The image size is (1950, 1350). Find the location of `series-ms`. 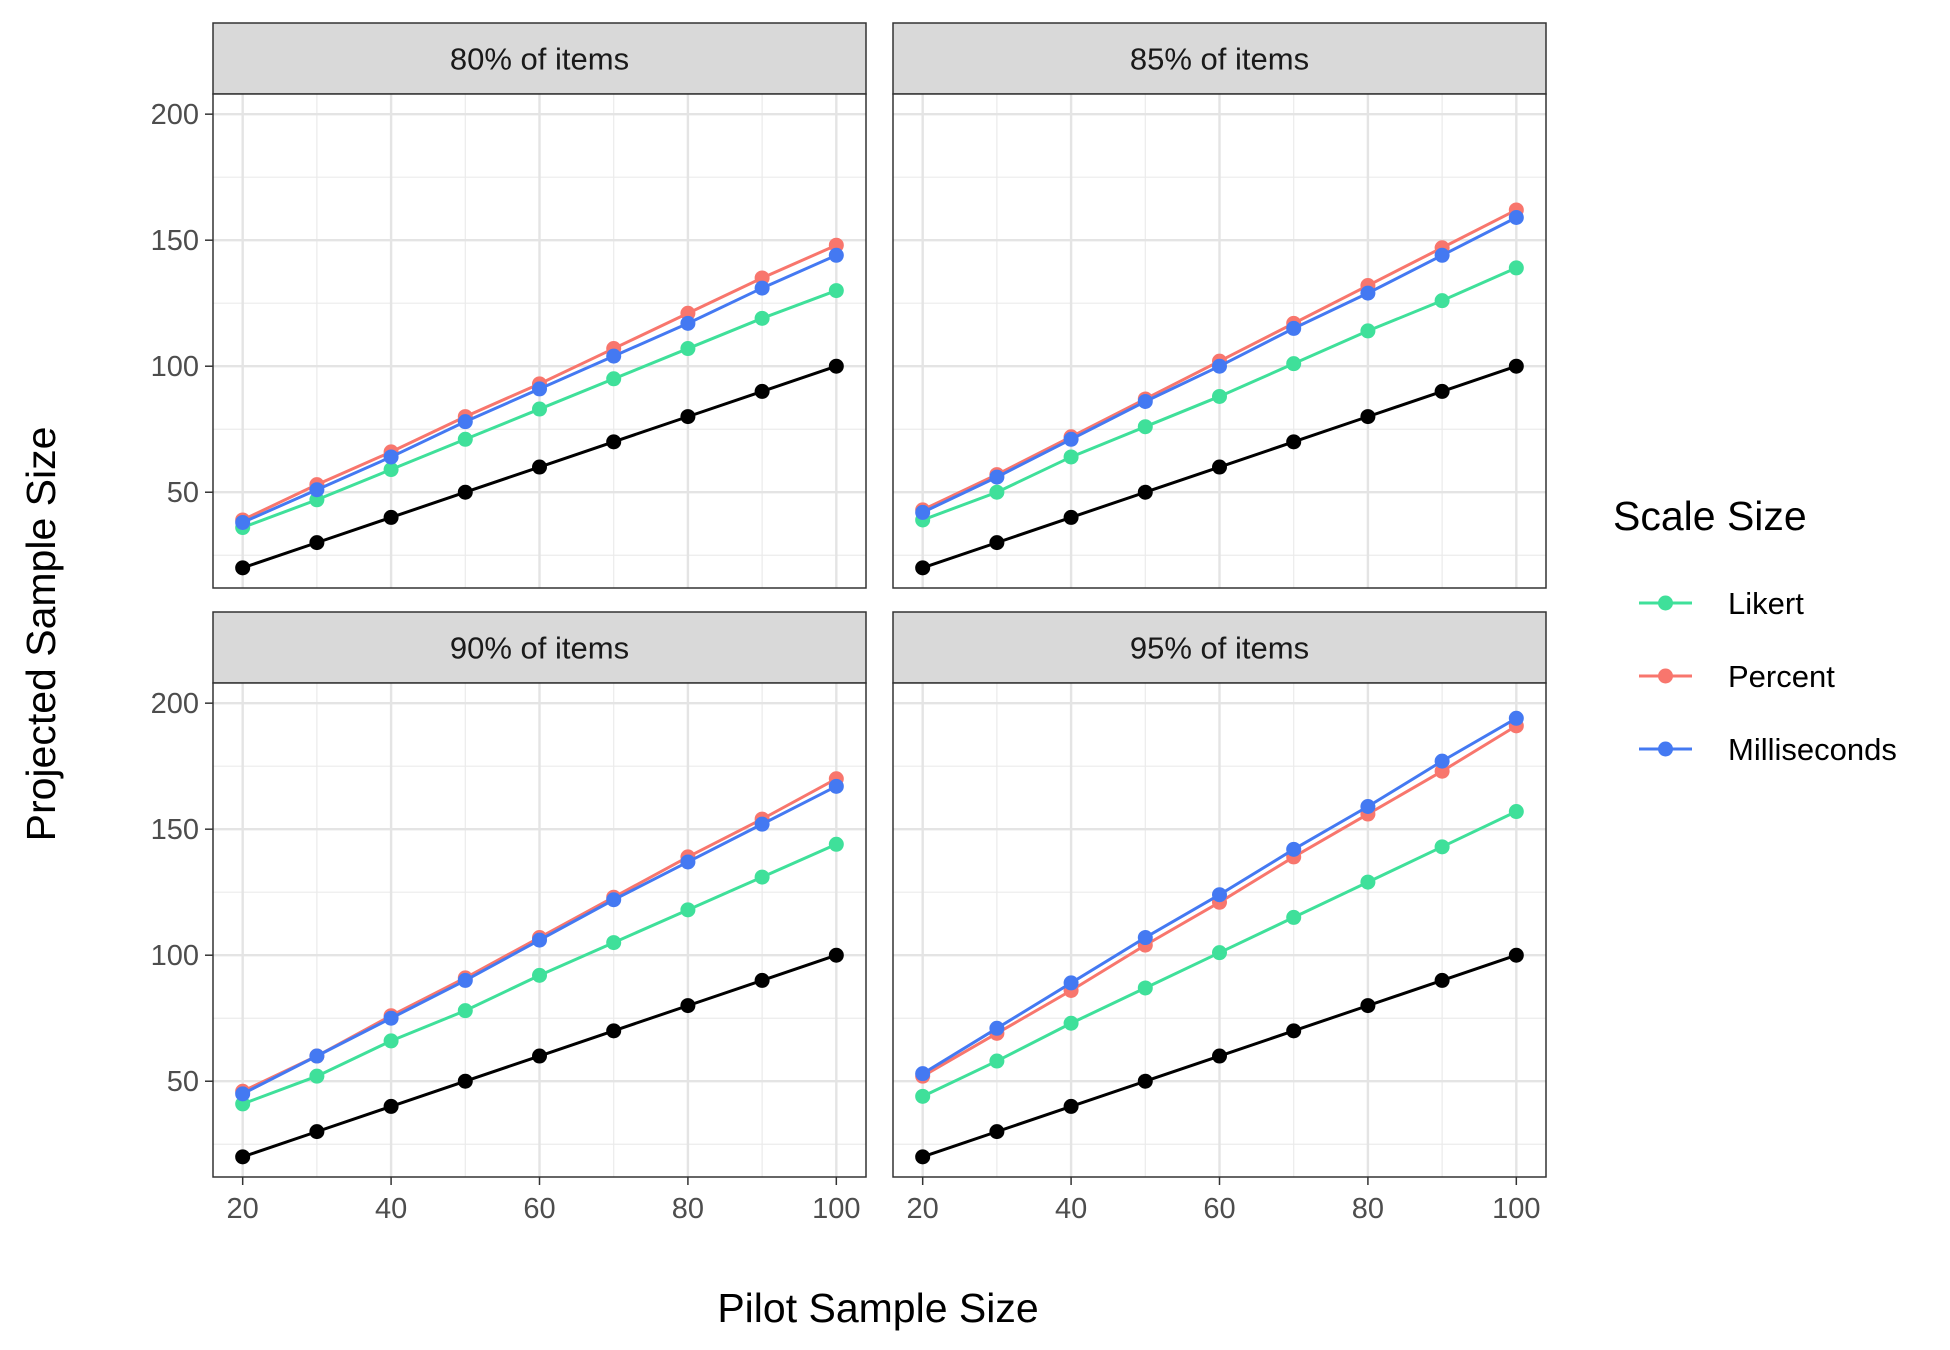

series-ms is located at coordinates (1219, 896).